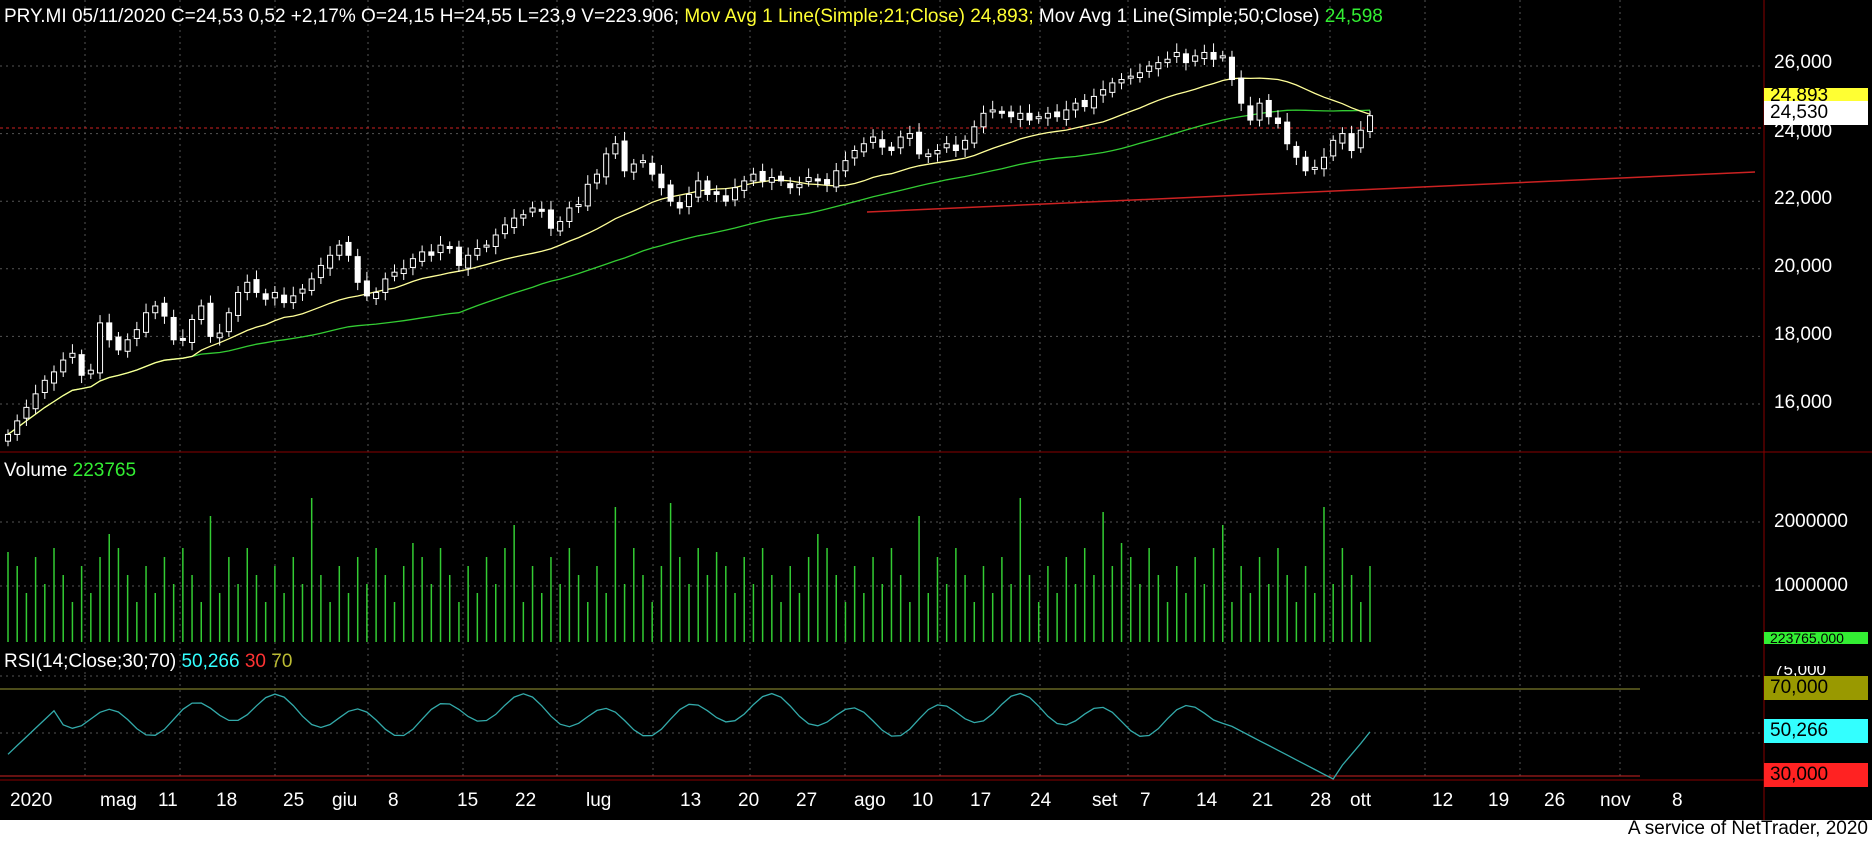  What do you see at coordinates (1816, 638) in the screenshot?
I see `volume-tag: 223765,000` at bounding box center [1816, 638].